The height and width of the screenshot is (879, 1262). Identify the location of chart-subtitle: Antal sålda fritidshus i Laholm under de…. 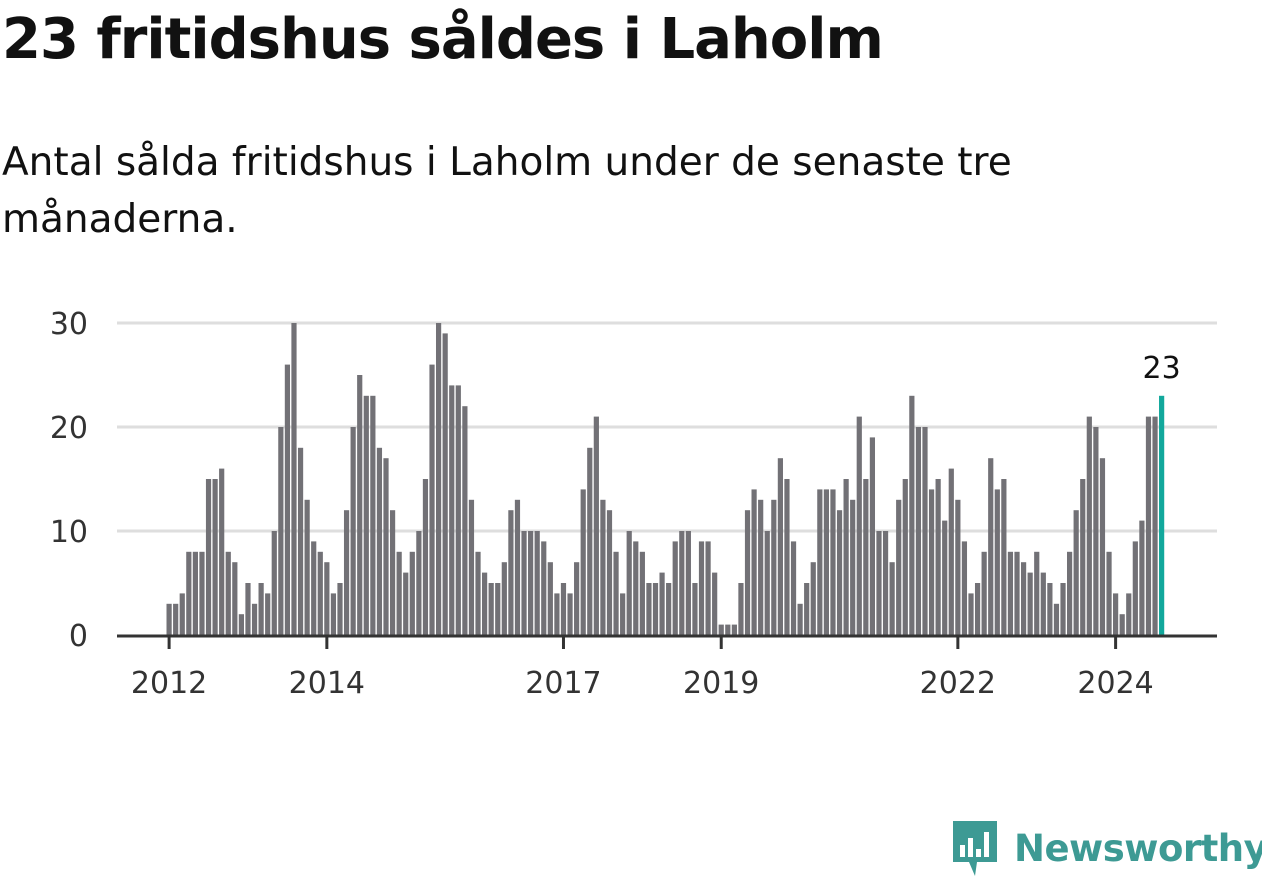
(507, 191).